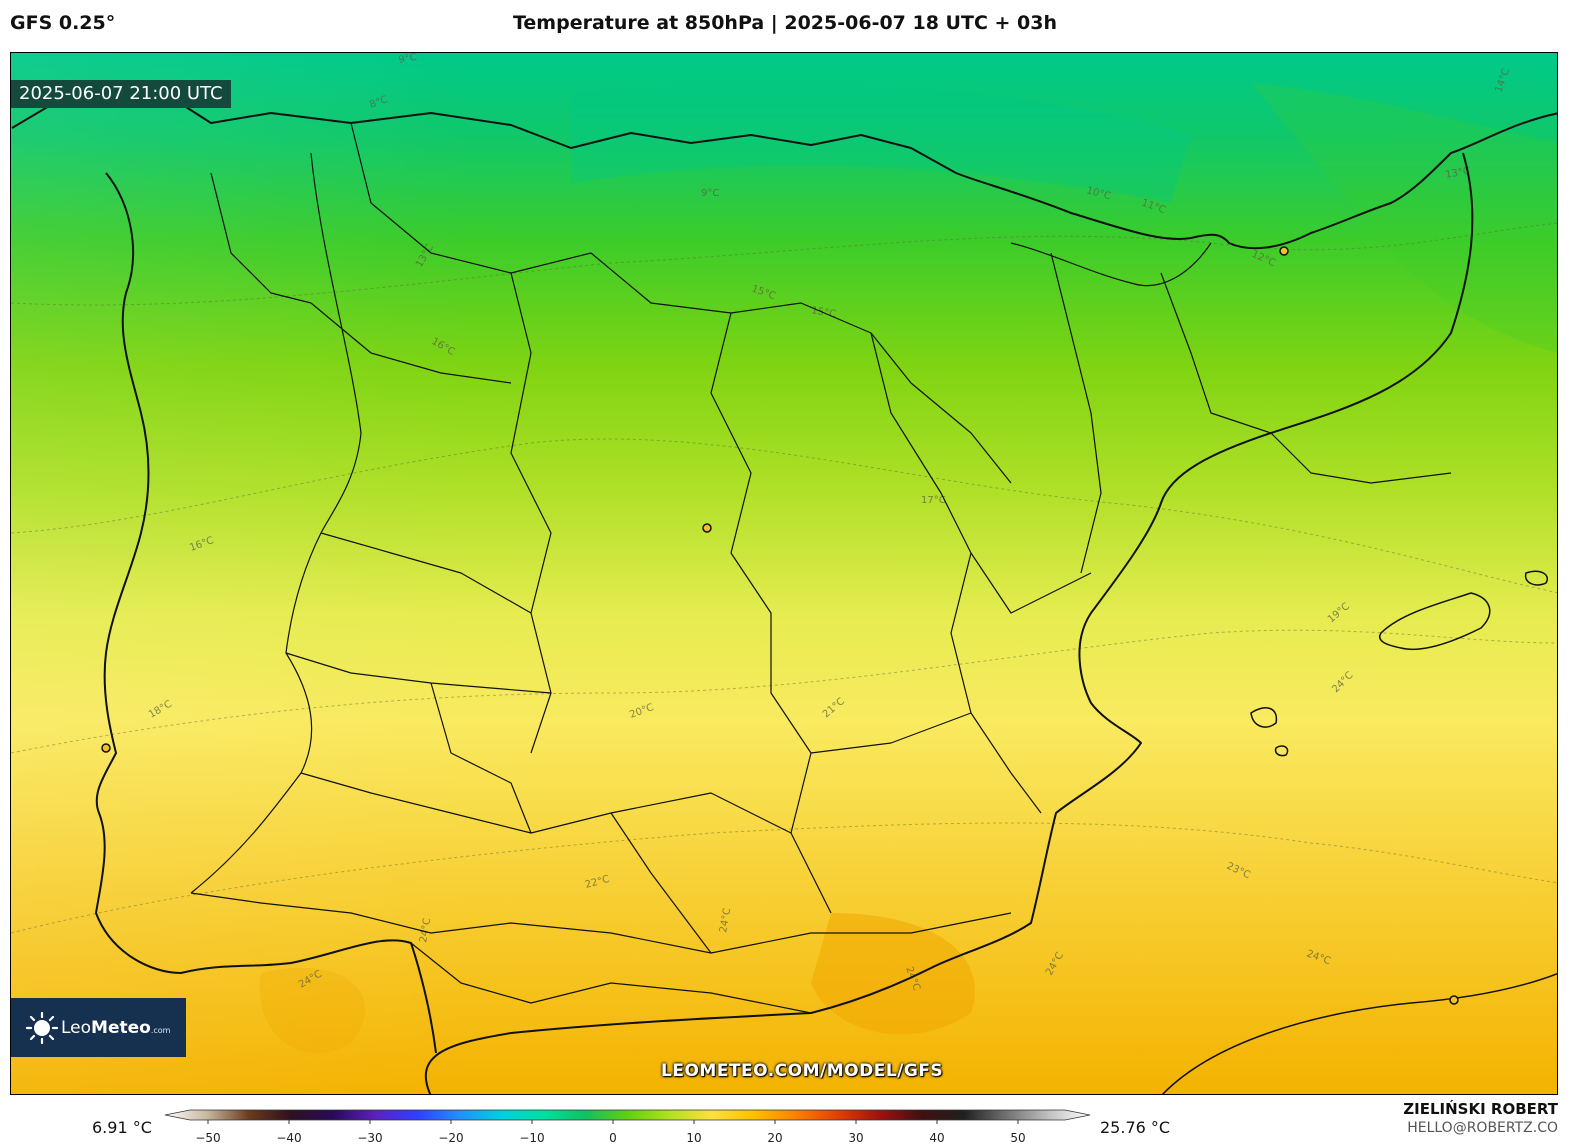  Describe the element at coordinates (288, 1138) in the screenshot. I see `colorbar-tick-label: −40` at that location.